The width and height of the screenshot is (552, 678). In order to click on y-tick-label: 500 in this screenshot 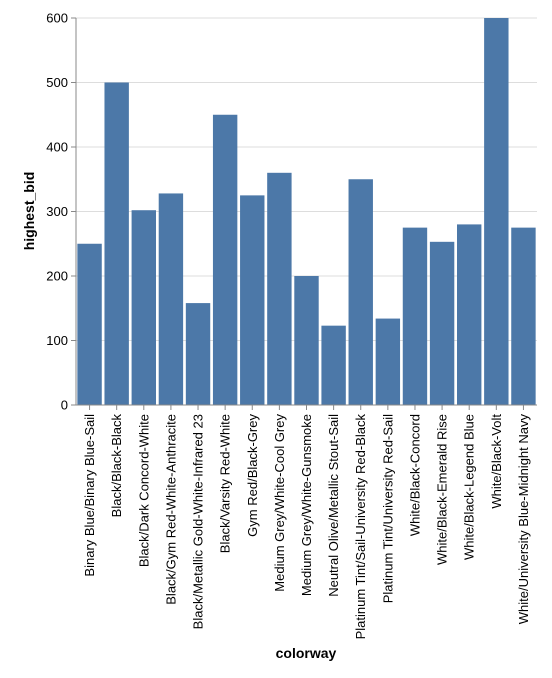, I will do `click(57, 82)`.